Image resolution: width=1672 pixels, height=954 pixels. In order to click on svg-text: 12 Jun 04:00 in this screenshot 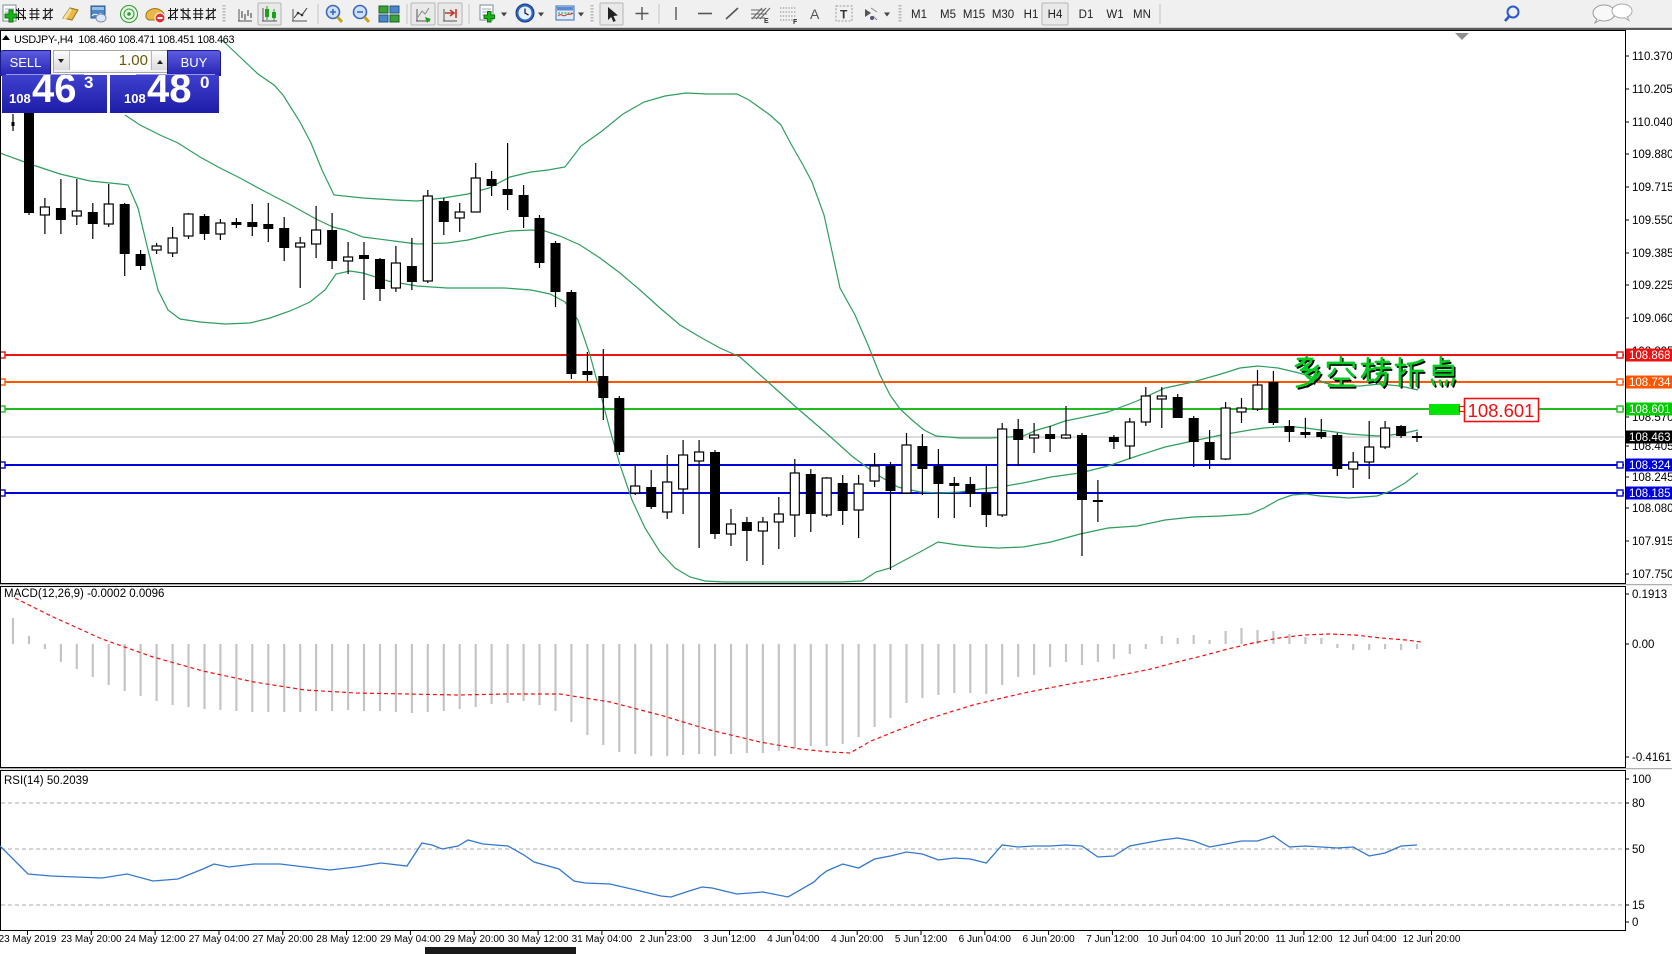, I will do `click(1368, 939)`.